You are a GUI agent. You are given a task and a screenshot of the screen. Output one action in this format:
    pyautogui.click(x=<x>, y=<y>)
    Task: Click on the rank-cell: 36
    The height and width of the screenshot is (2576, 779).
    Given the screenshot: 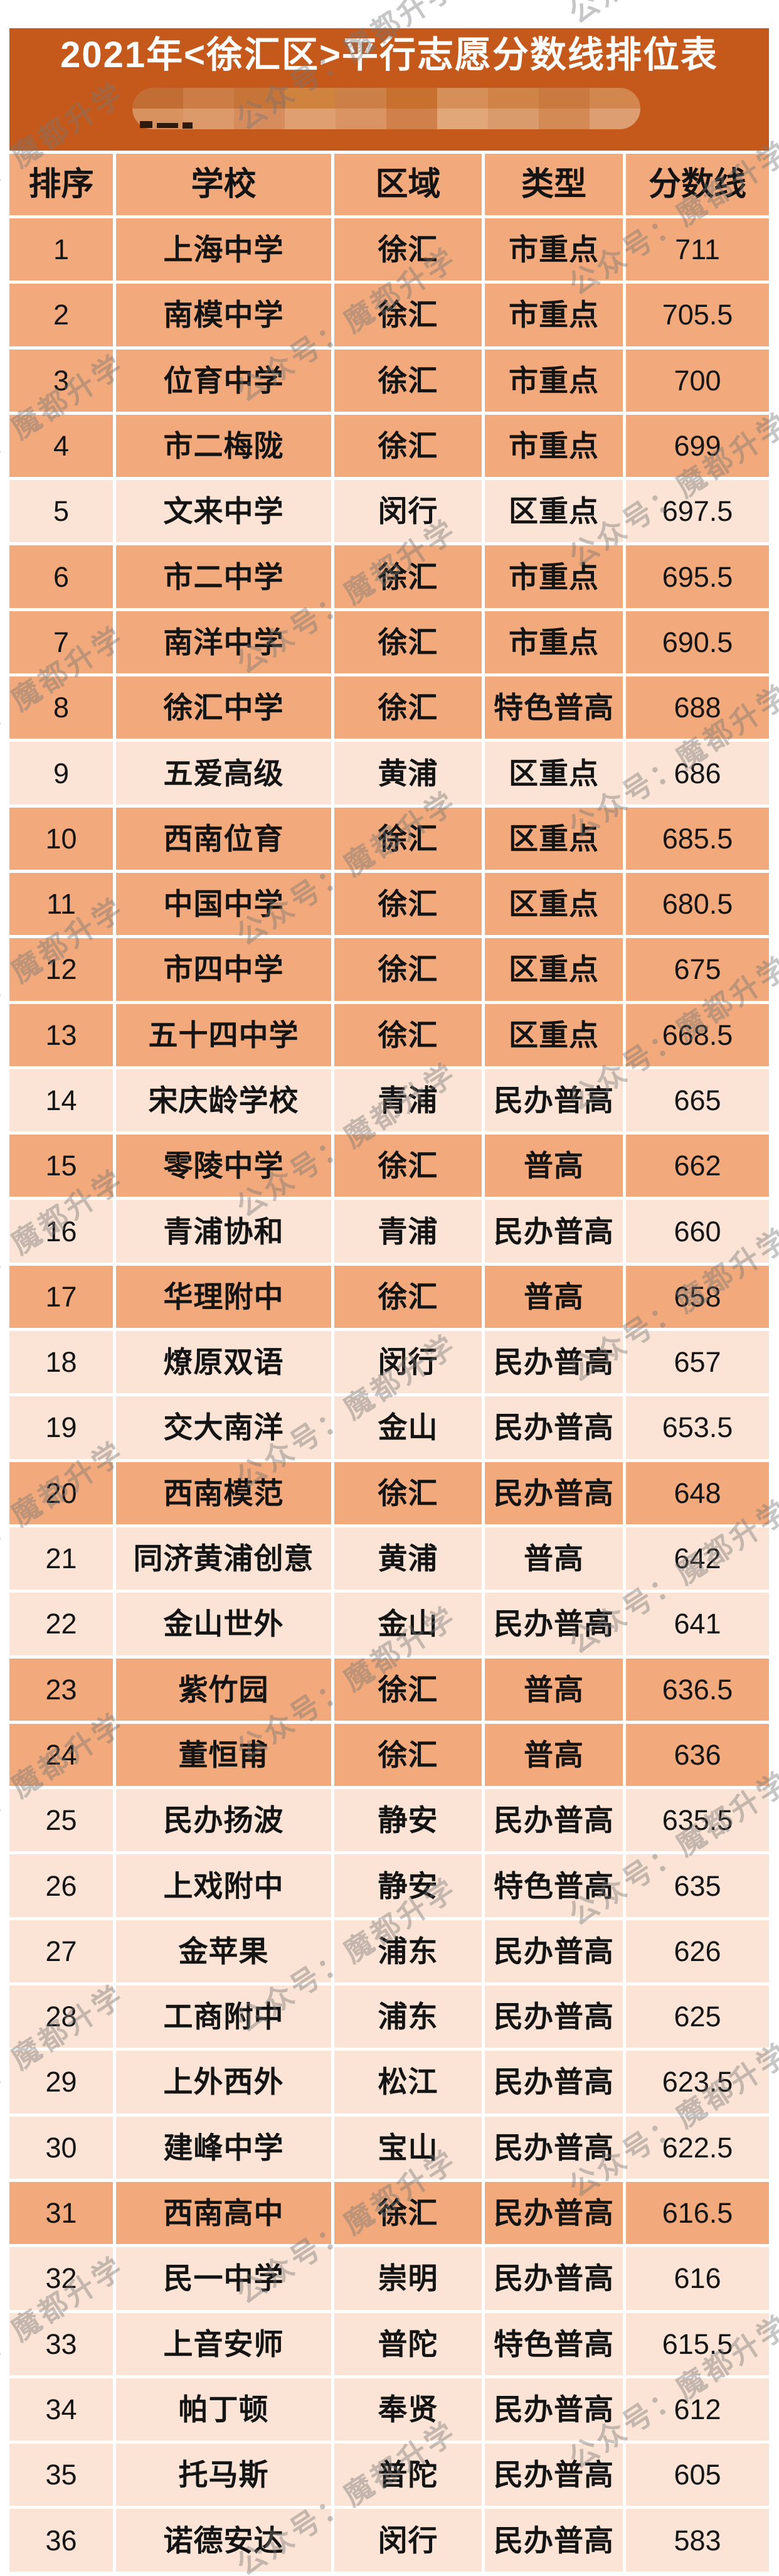 What is the action you would take?
    pyautogui.click(x=61, y=2540)
    